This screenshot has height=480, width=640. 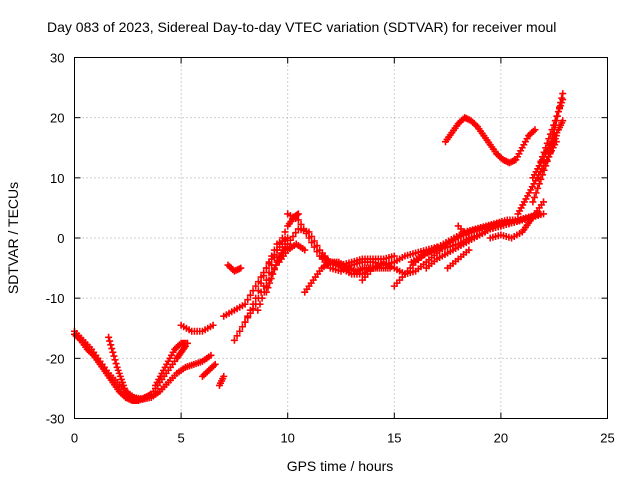 I want to click on y-tick-label: 0, so click(x=60, y=238).